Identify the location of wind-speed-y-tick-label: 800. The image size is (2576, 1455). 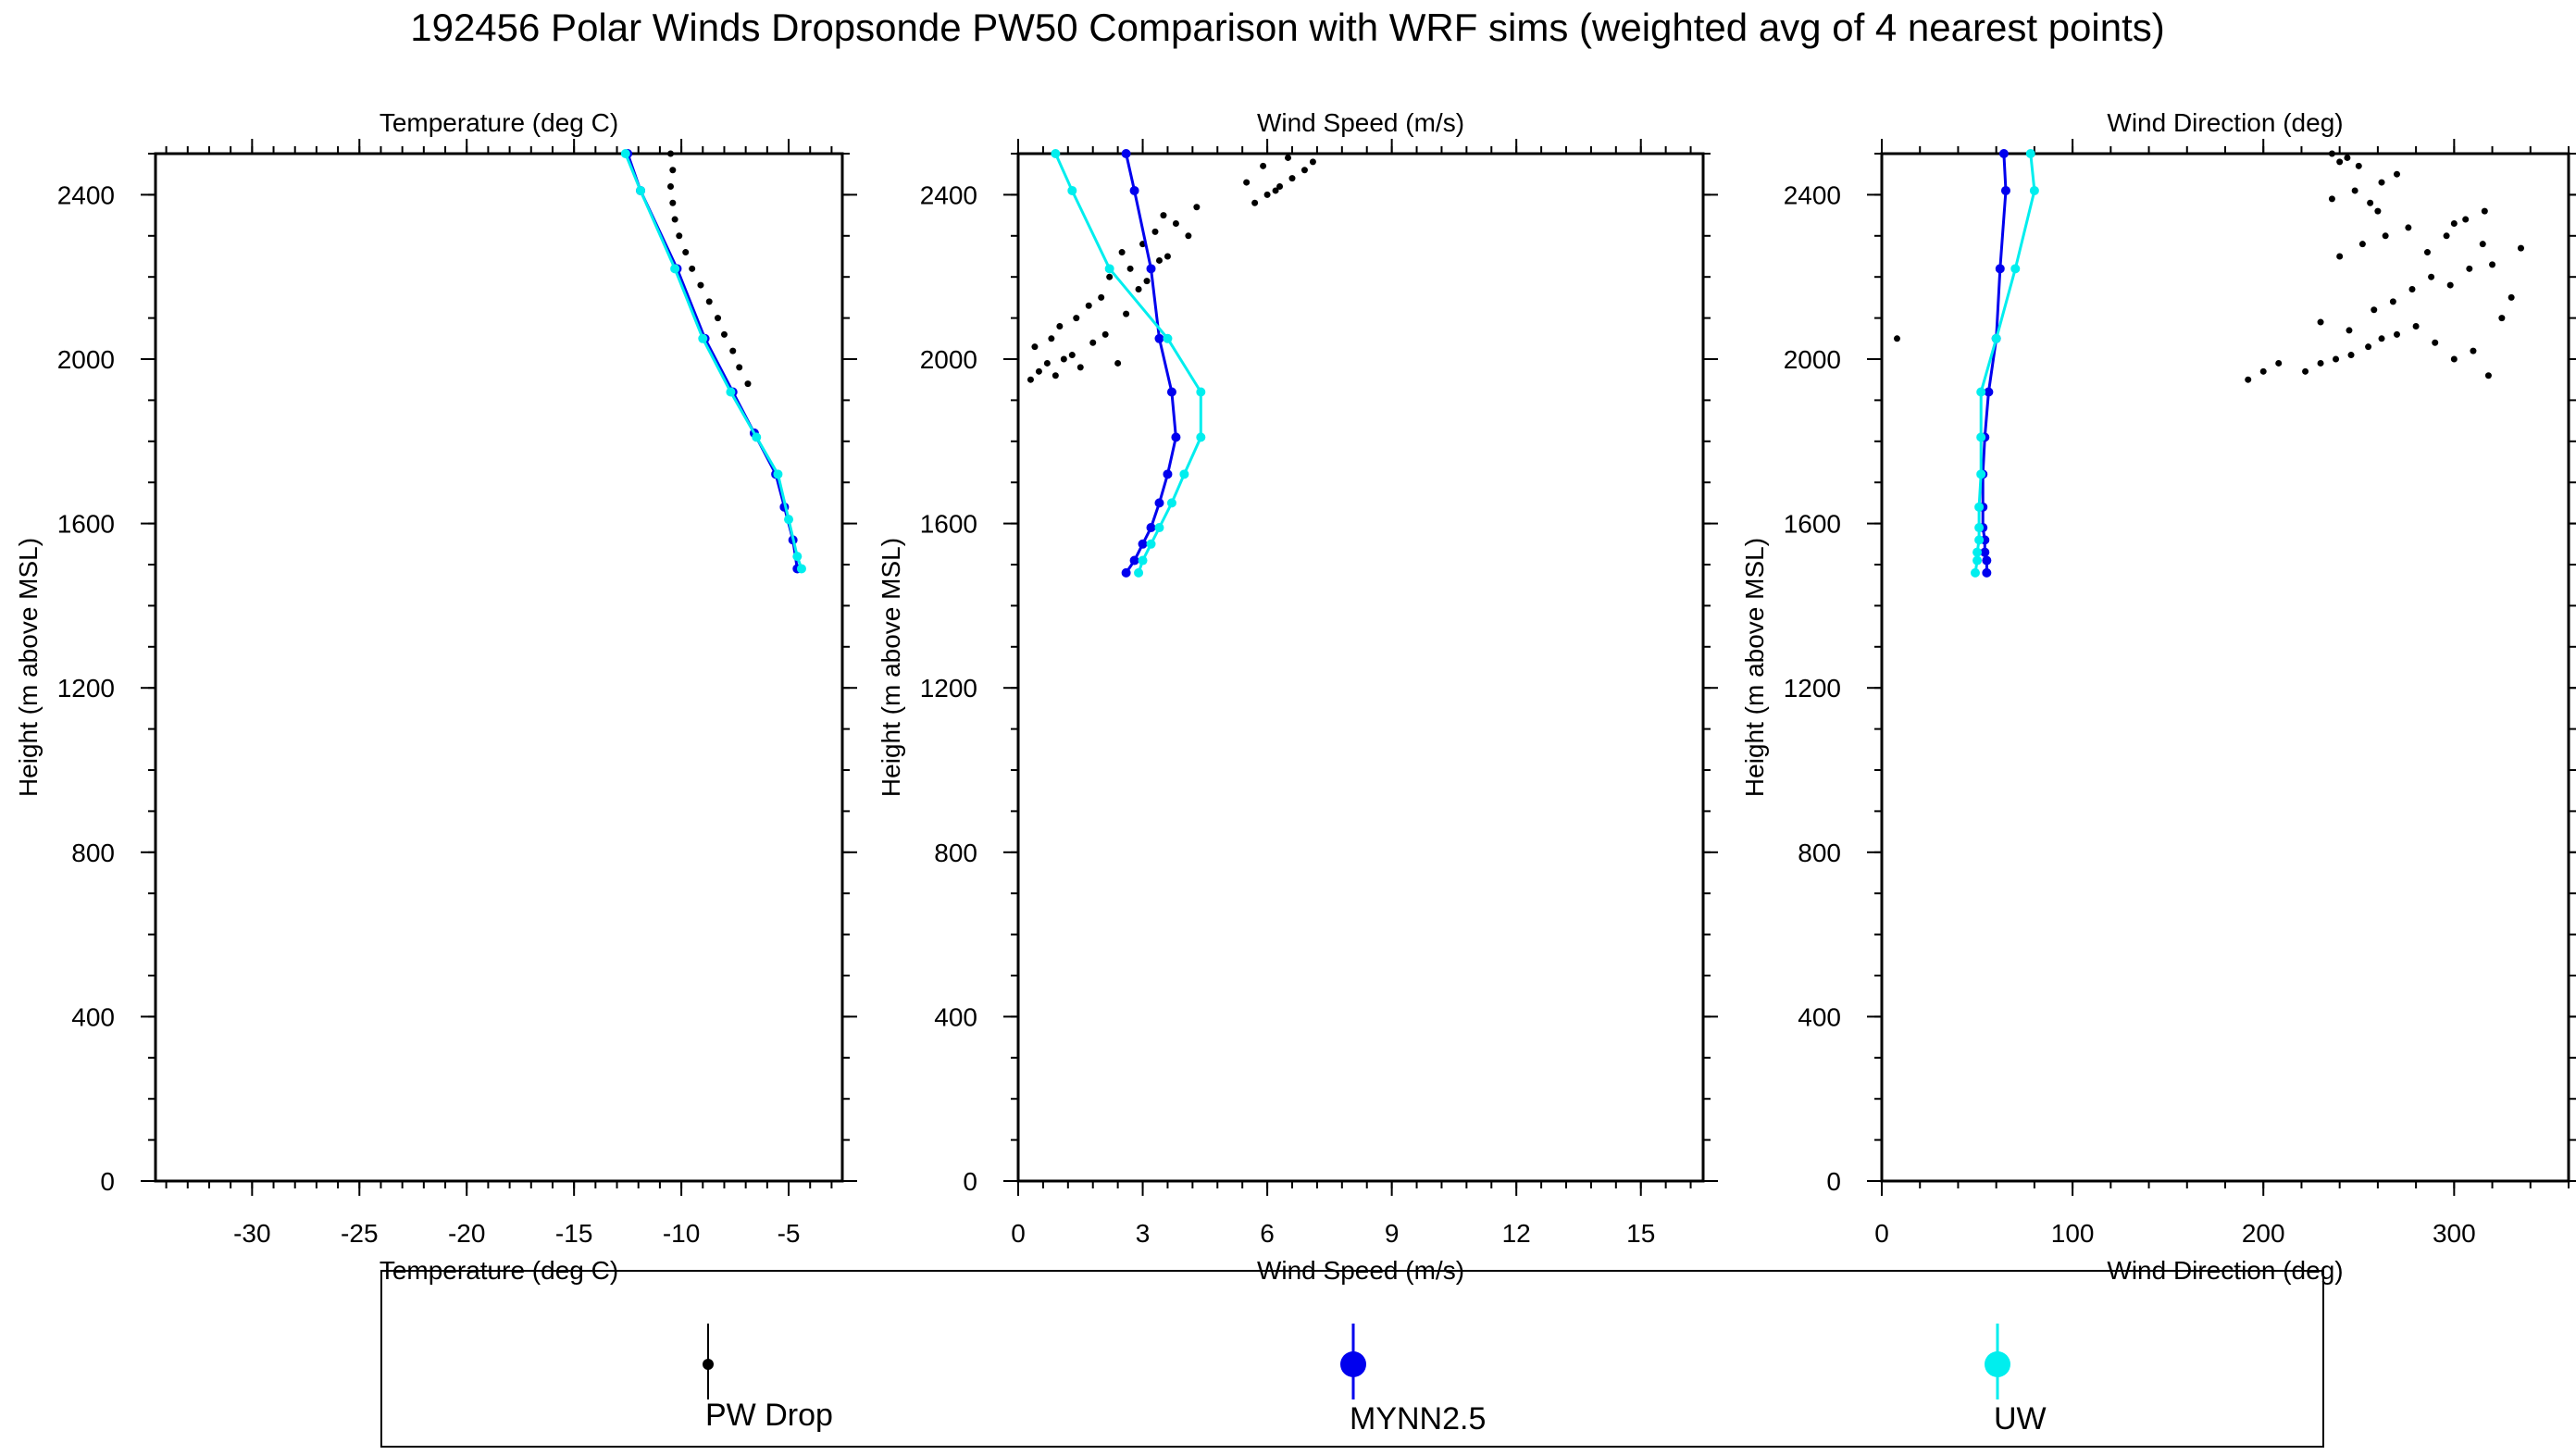
(955, 853).